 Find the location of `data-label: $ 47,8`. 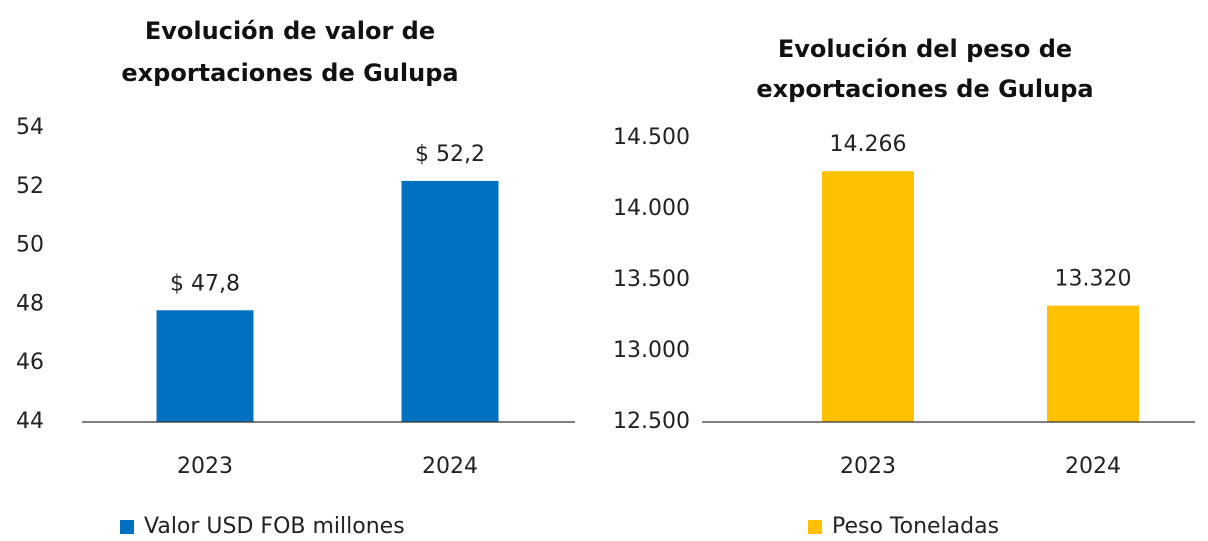

data-label: $ 47,8 is located at coordinates (205, 283).